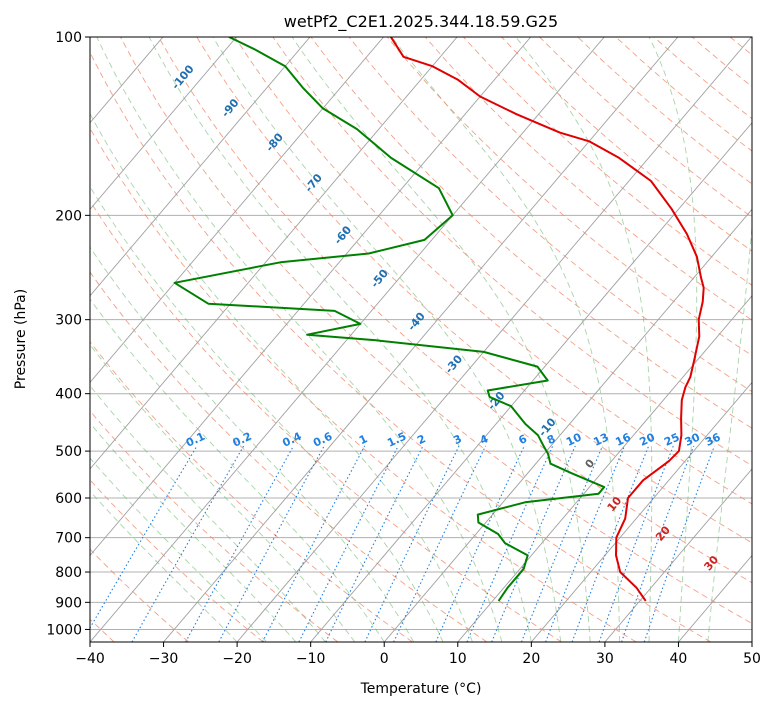  What do you see at coordinates (68, 38) in the screenshot?
I see `y-tick-label: 100` at bounding box center [68, 38].